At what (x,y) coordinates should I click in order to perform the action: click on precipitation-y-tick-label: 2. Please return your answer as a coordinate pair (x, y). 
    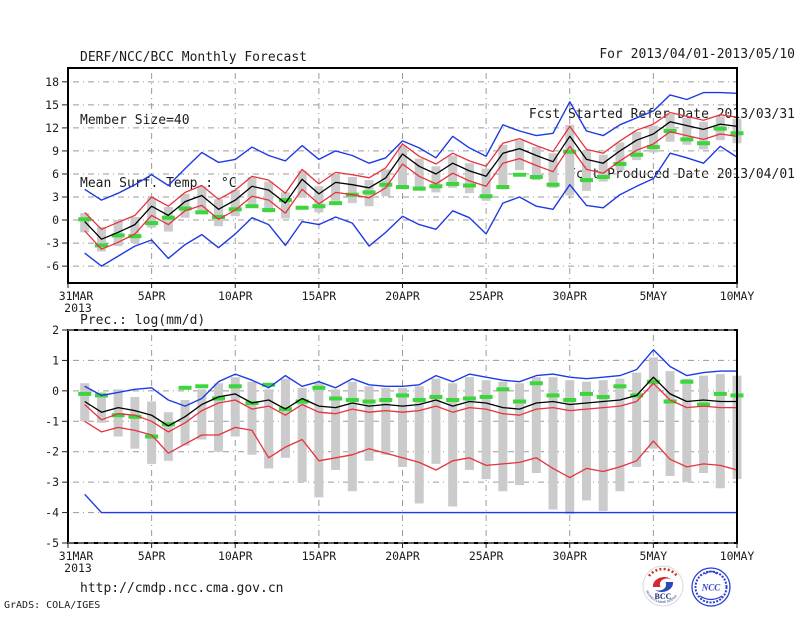
    Looking at the image, I should click on (55, 330).